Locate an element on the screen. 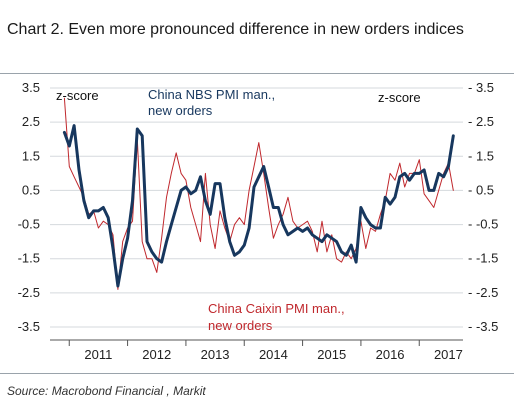 The image size is (514, 416). x-axis-ticks: 2011 2012 2013 2014 2015 2016 2017 is located at coordinates (265, 351).